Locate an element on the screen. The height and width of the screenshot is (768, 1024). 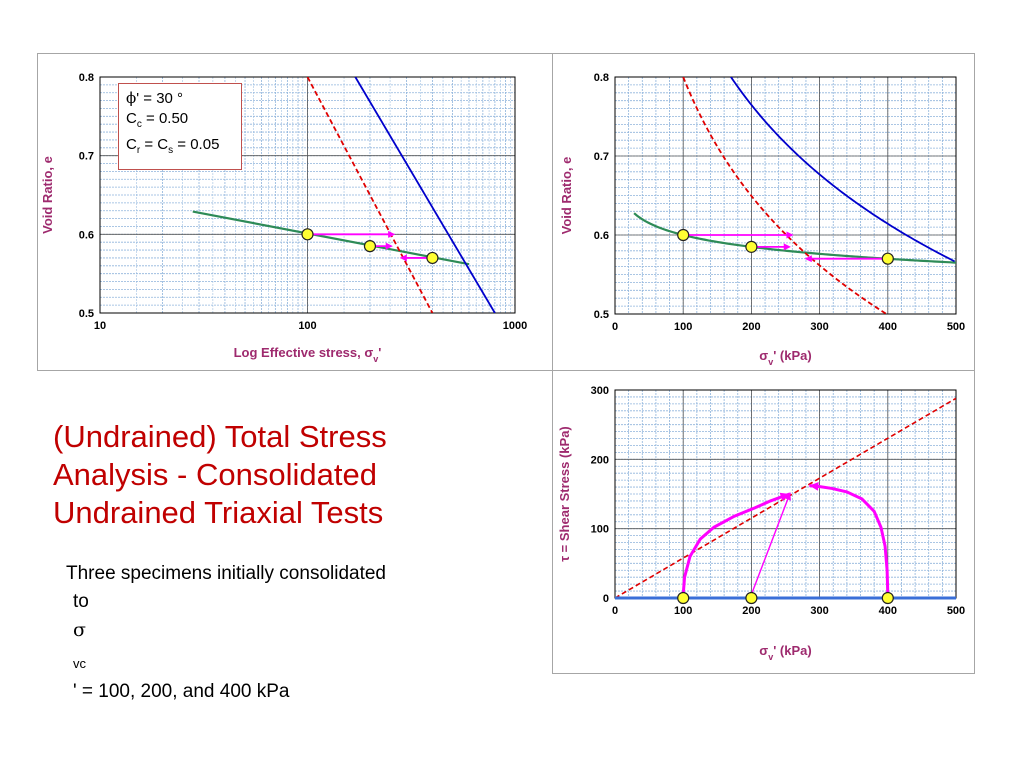
legend-phi: ϕ' = 30 ° is located at coordinates (180, 98).